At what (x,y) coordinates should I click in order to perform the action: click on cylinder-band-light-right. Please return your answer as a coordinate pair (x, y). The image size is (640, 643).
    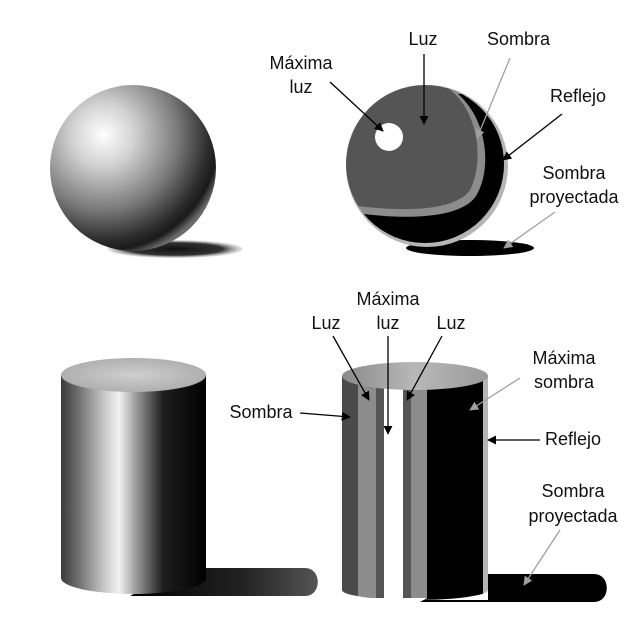
    Looking at the image, I should click on (407, 487).